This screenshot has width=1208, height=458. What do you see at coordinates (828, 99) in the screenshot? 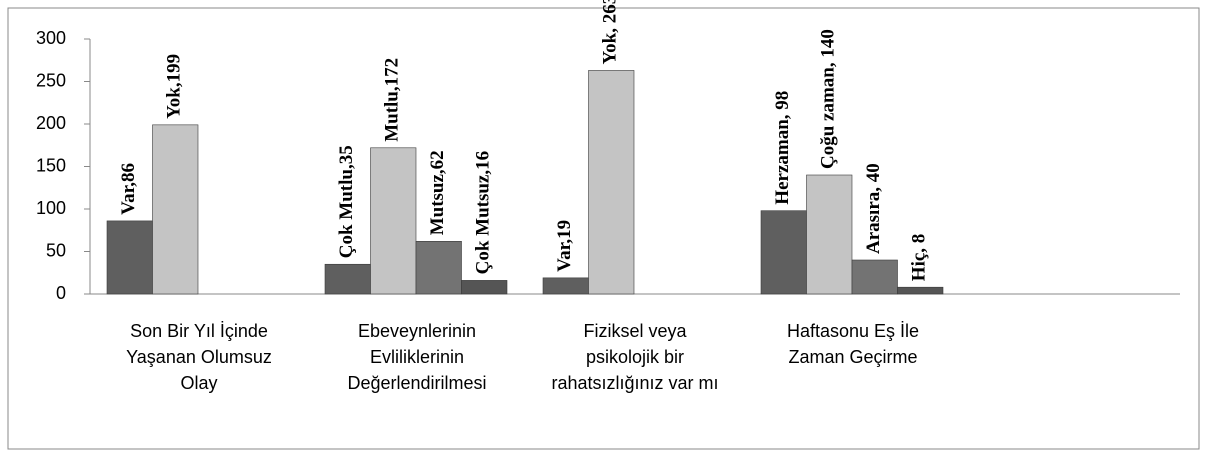
I see `data-label: Çoğu zaman, 140` at bounding box center [828, 99].